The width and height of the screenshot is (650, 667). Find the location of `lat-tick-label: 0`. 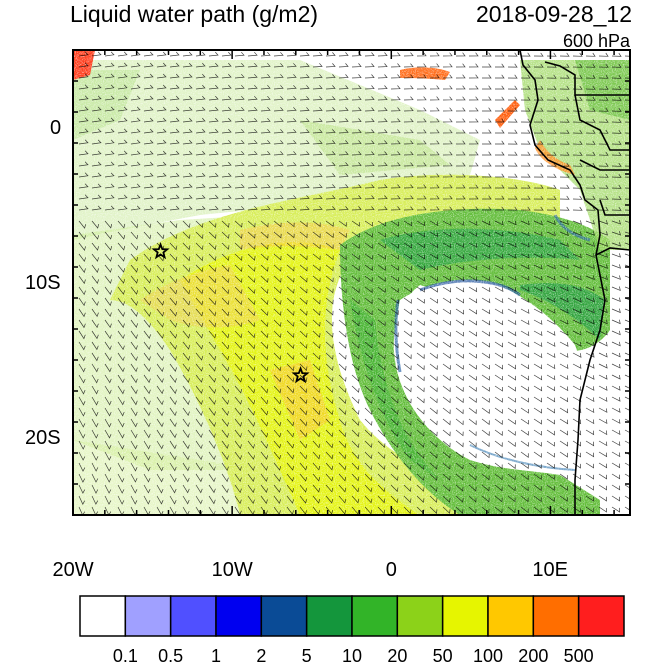

lat-tick-label: 0 is located at coordinates (56, 127).